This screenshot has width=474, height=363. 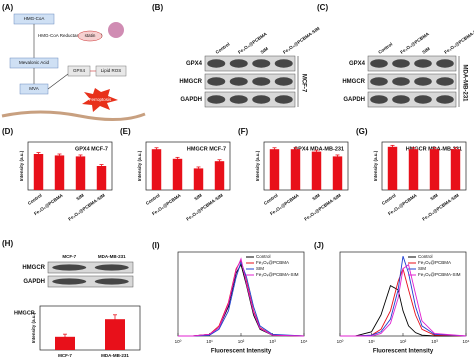 What do you see at coordinates (7, 7) in the screenshot?
I see `panel-label: (A)` at bounding box center [7, 7].